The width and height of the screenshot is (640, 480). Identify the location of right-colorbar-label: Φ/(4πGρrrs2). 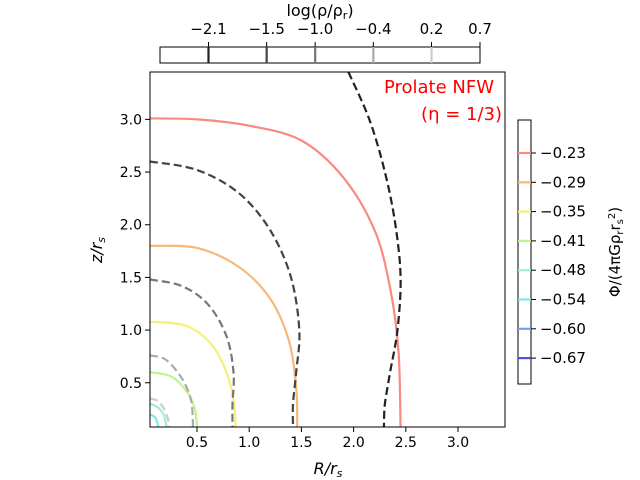
(616, 252).